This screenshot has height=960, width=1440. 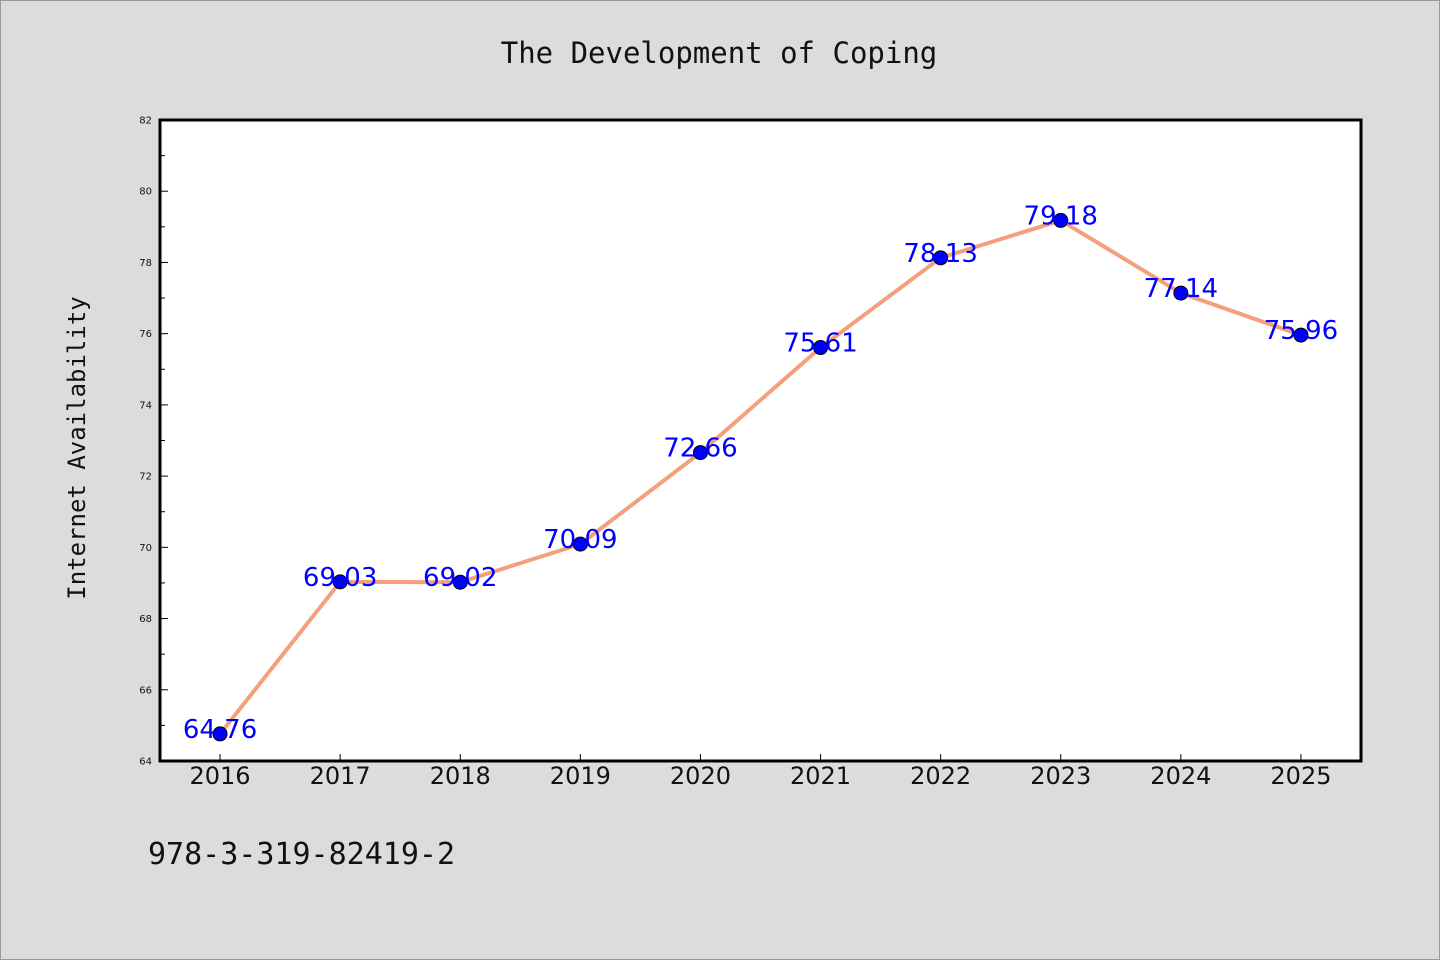 I want to click on data-label: 75.61, so click(x=820, y=344).